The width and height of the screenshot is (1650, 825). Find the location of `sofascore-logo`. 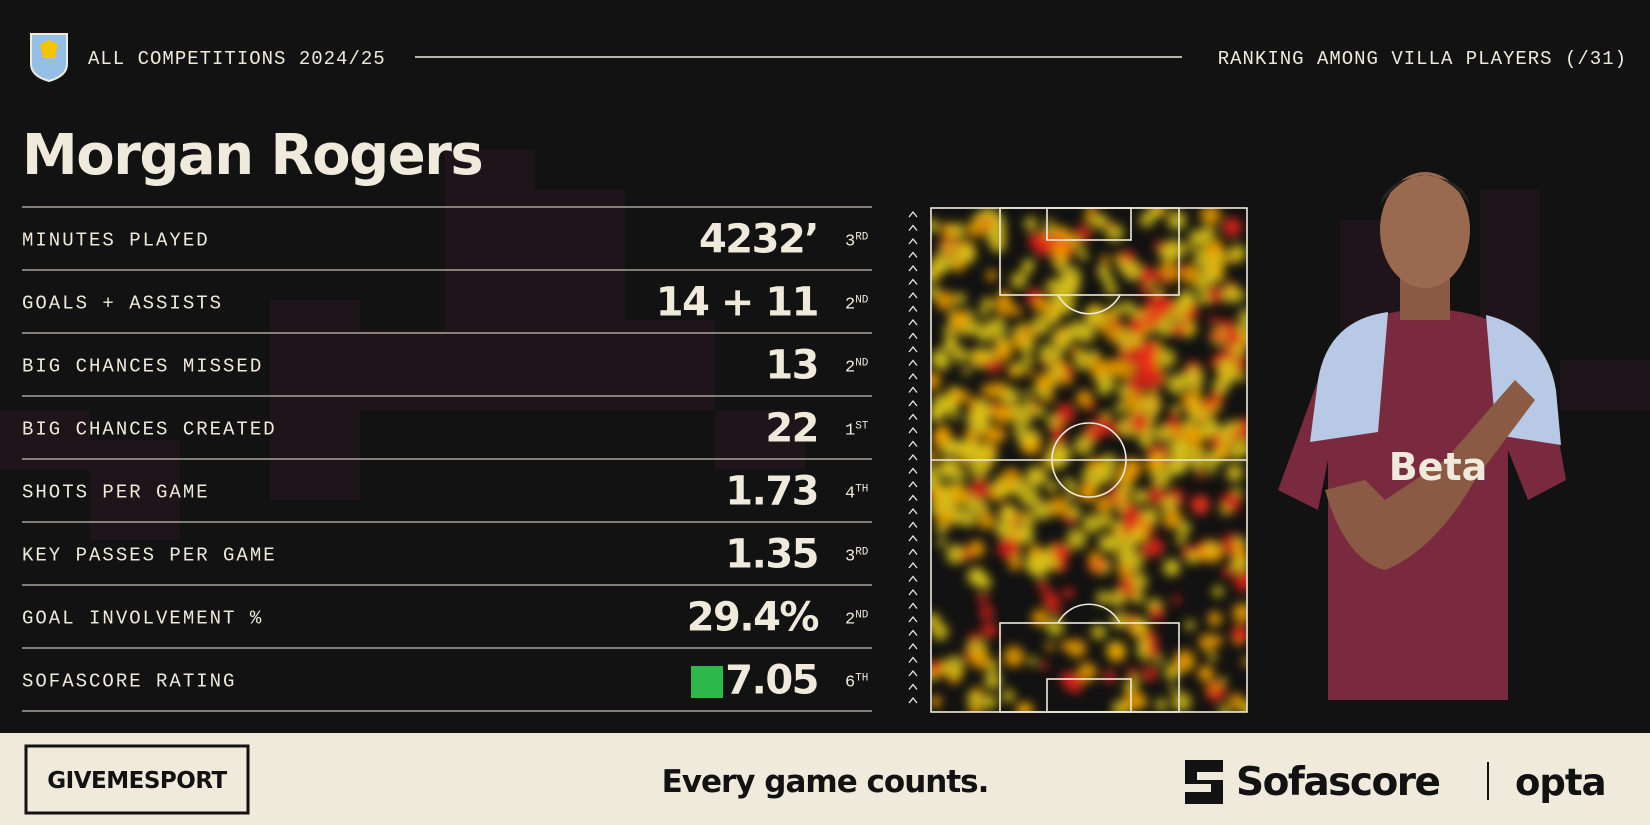

sofascore-logo is located at coordinates (1204, 782).